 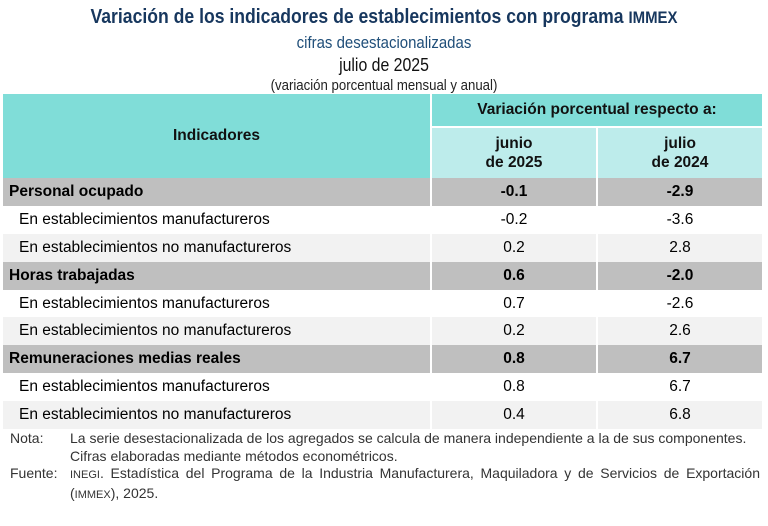 What do you see at coordinates (680, 162) in the screenshot?
I see `header-line: de 2024` at bounding box center [680, 162].